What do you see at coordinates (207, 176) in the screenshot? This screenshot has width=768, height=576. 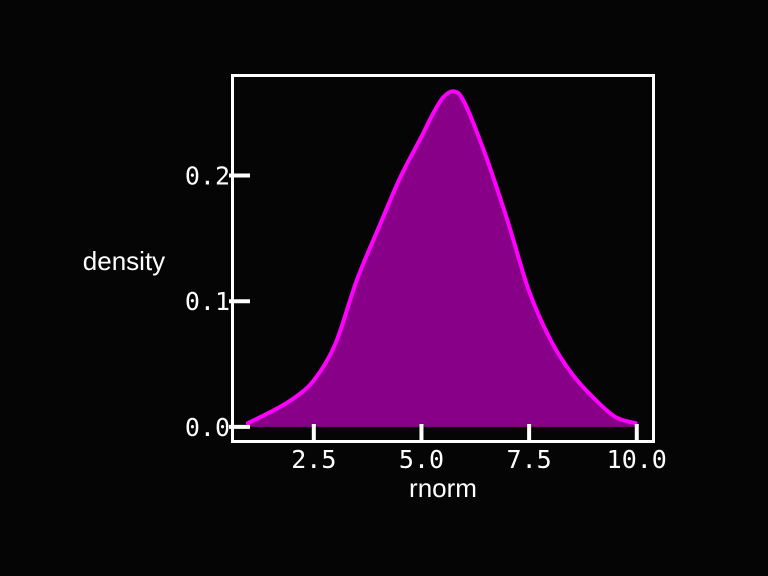 I see `y-tick-label: 0.2` at bounding box center [207, 176].